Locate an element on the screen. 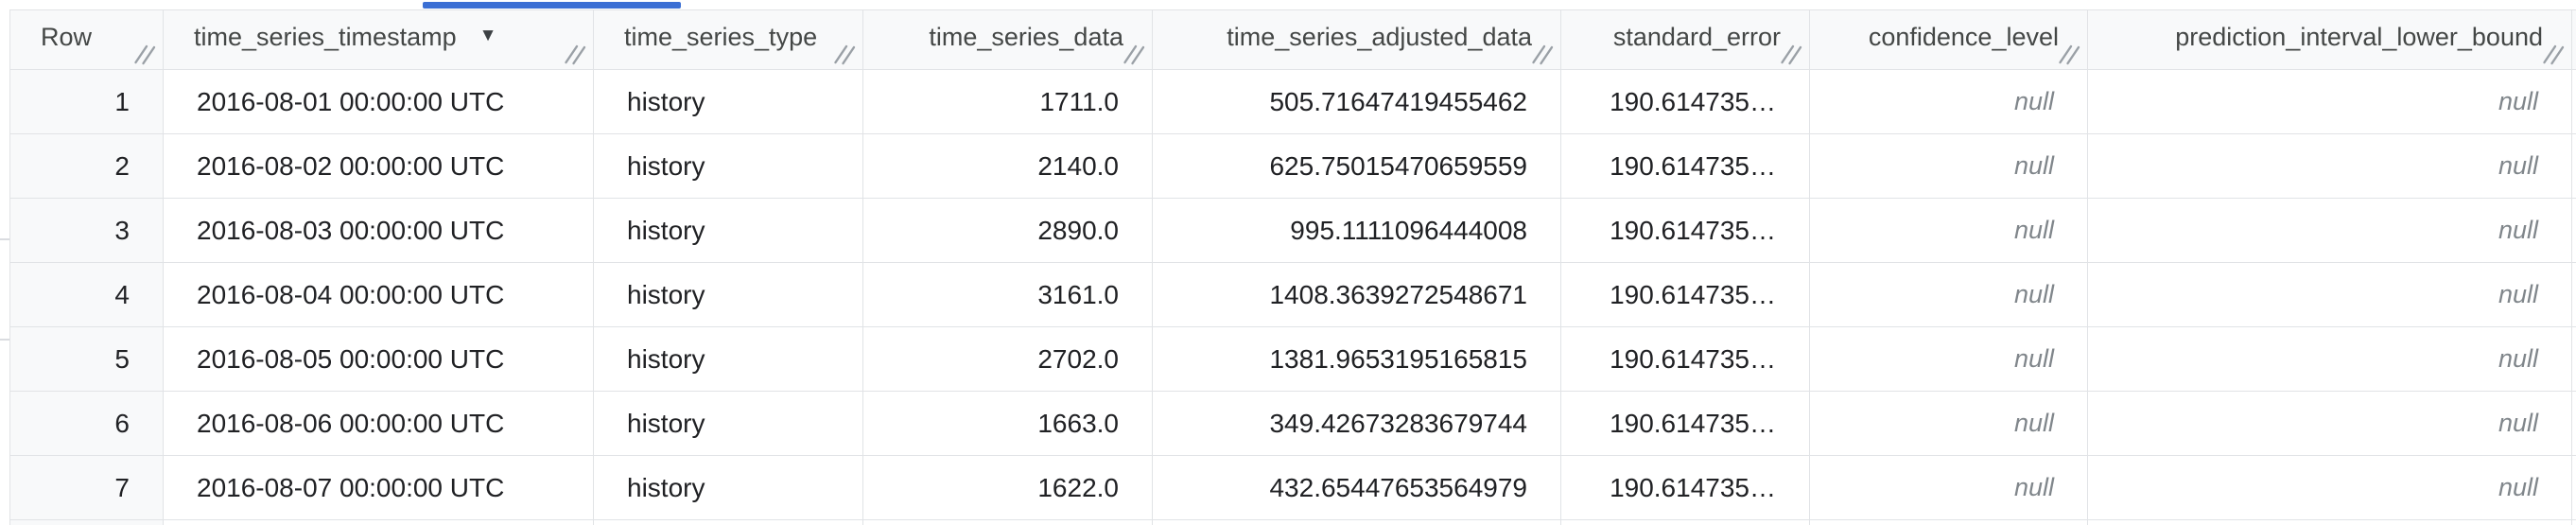 Image resolution: width=2576 pixels, height=525 pixels. column-header-time_series_type: time_series_type is located at coordinates (728, 39).